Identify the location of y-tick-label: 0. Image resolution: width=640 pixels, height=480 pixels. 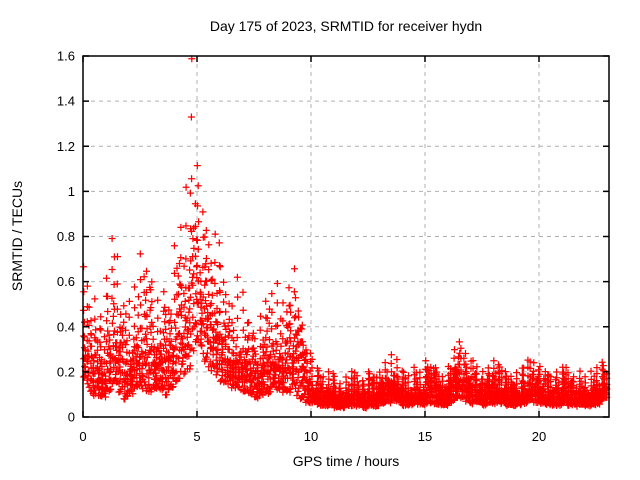
(71, 417).